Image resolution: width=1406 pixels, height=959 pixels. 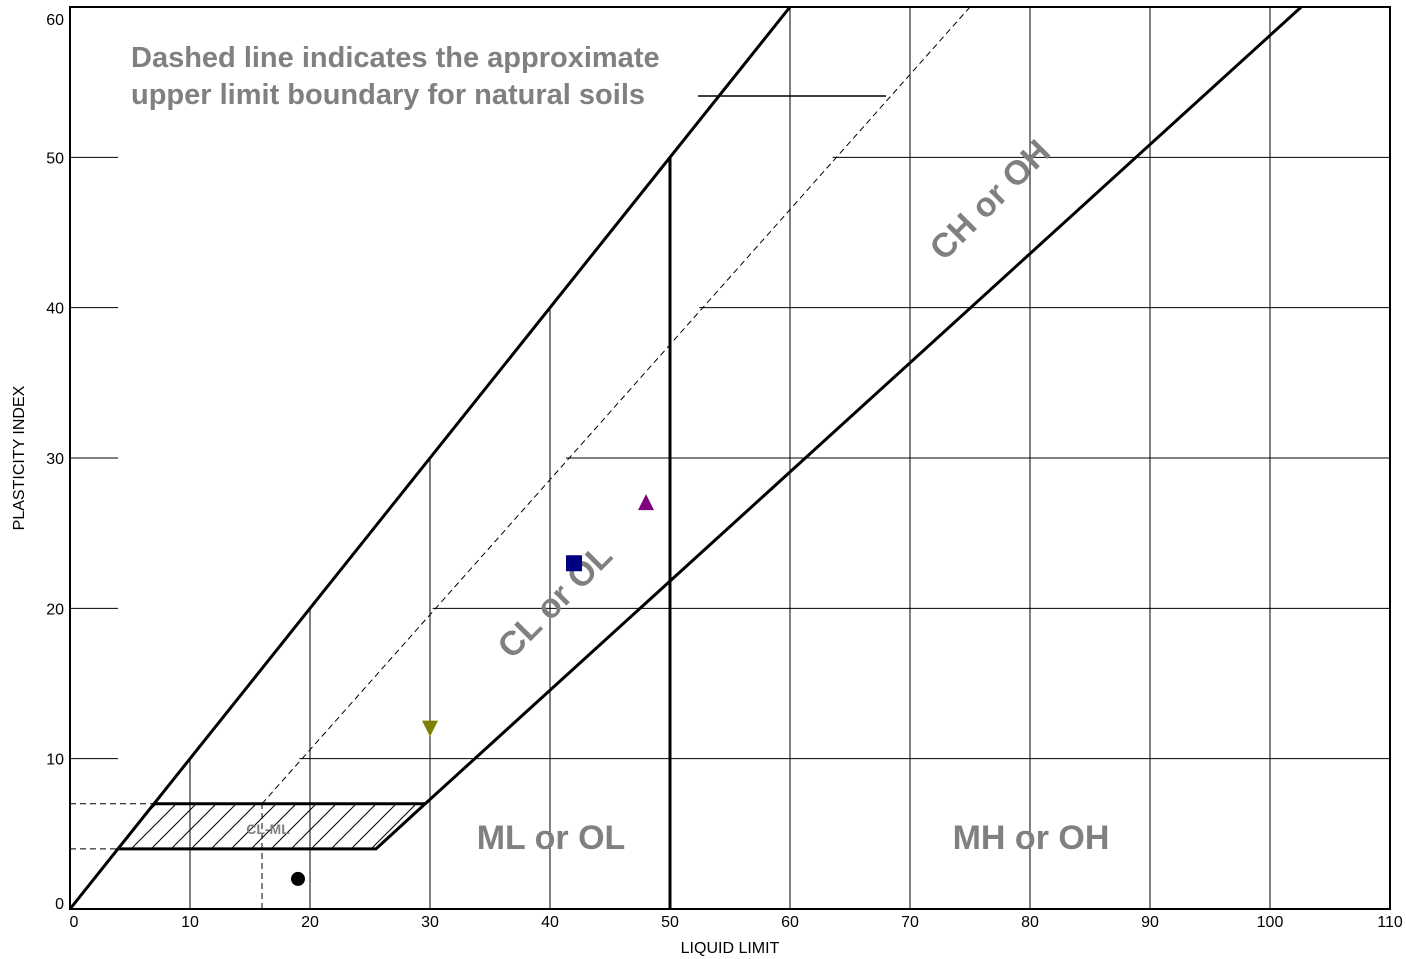 I want to click on cl-ml-hatched-zone, so click(x=250, y=855).